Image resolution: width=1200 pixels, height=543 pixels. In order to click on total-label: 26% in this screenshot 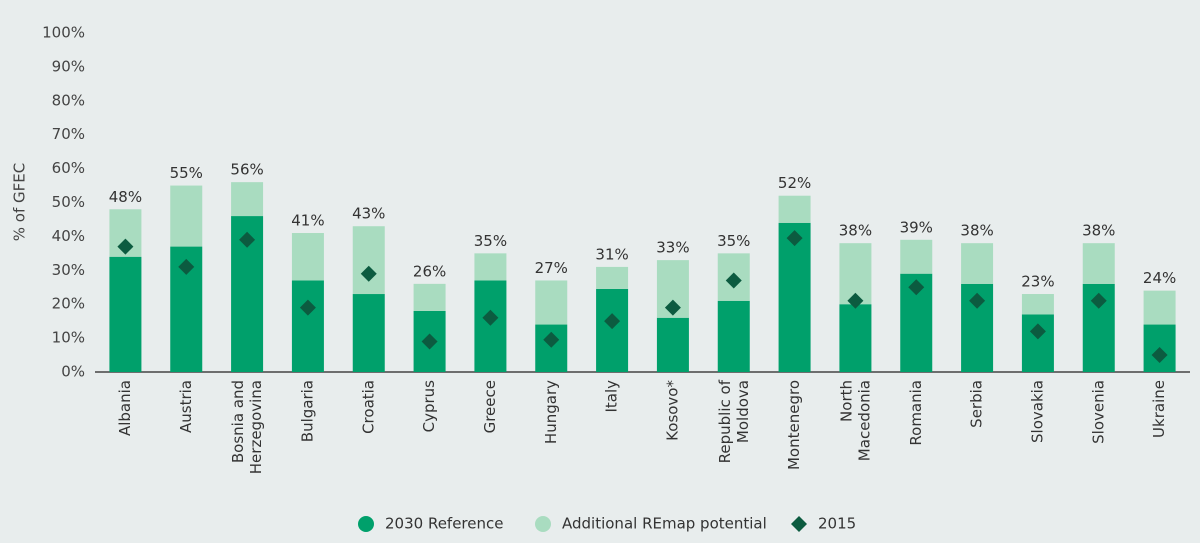, I will do `click(429, 271)`.